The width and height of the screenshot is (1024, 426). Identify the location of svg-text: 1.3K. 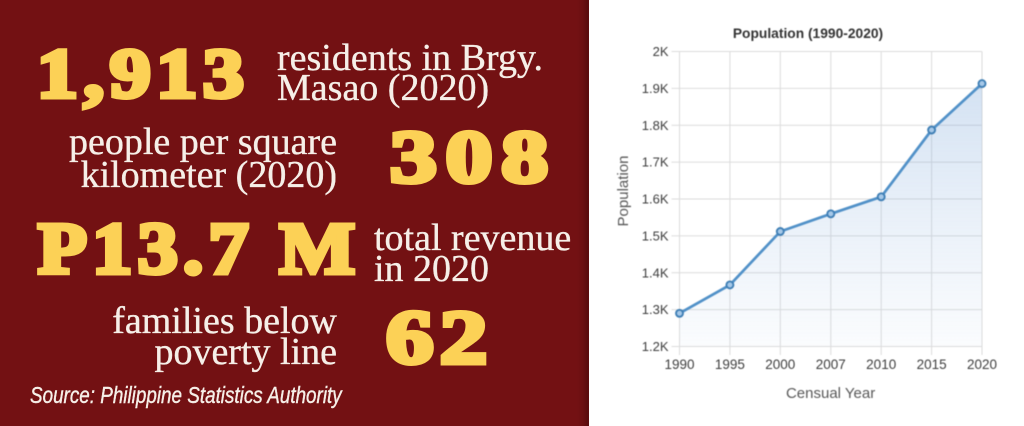
(655, 309).